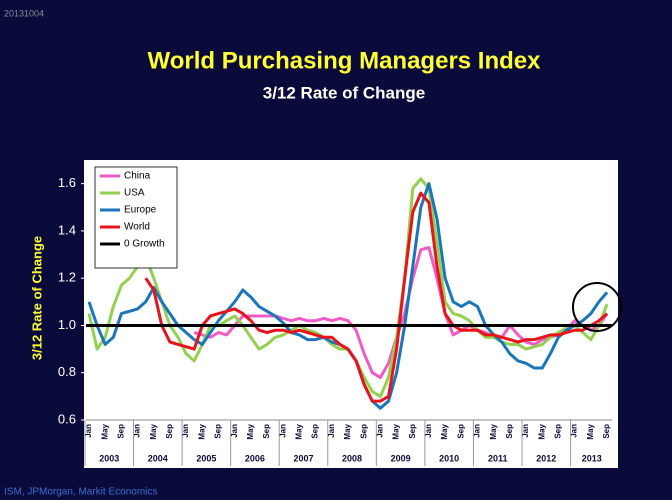  What do you see at coordinates (67, 277) in the screenshot?
I see `y-tick-label: 1.2` at bounding box center [67, 277].